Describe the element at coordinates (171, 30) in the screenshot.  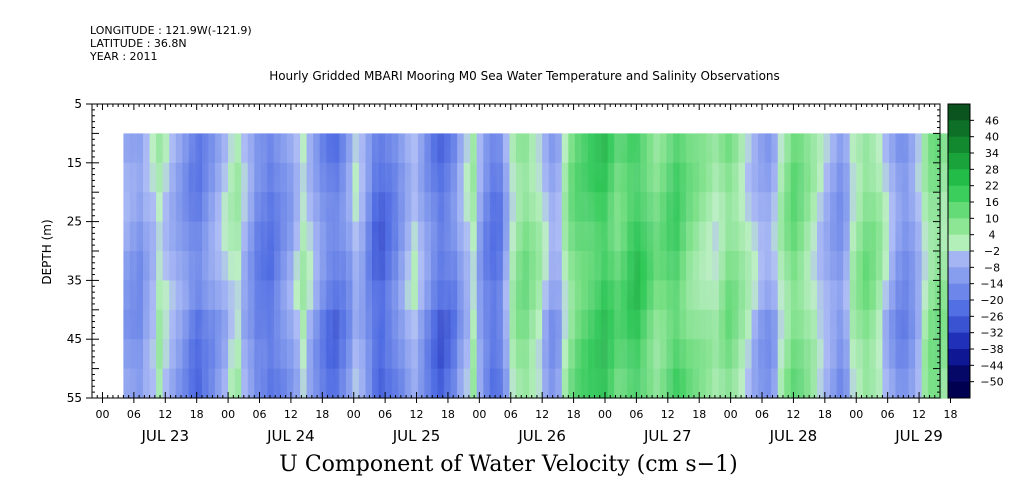
I see `longitude-label: LONGITUDE : 121.9W(-121.9)` at that location.